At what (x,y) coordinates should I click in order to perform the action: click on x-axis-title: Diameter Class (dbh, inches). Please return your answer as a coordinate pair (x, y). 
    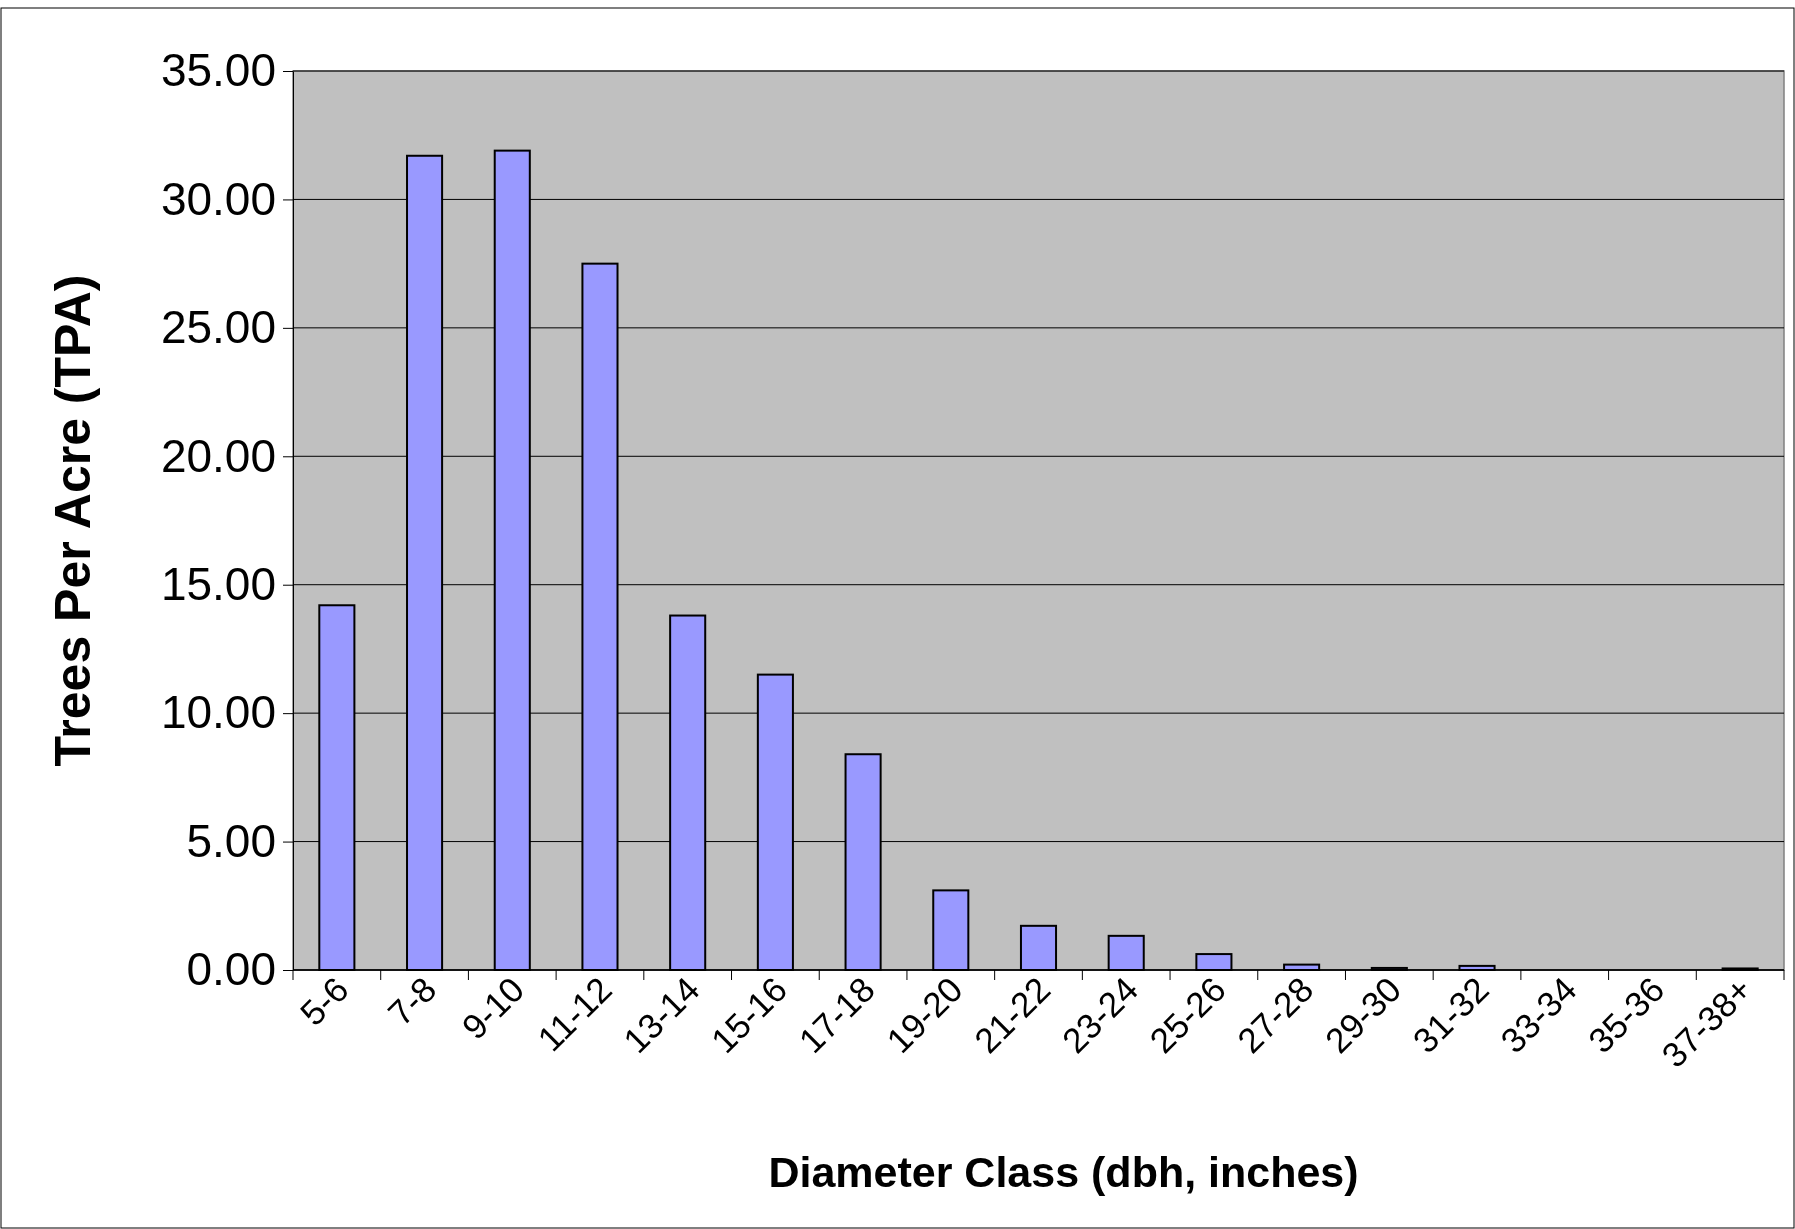
    Looking at the image, I should click on (1063, 1172).